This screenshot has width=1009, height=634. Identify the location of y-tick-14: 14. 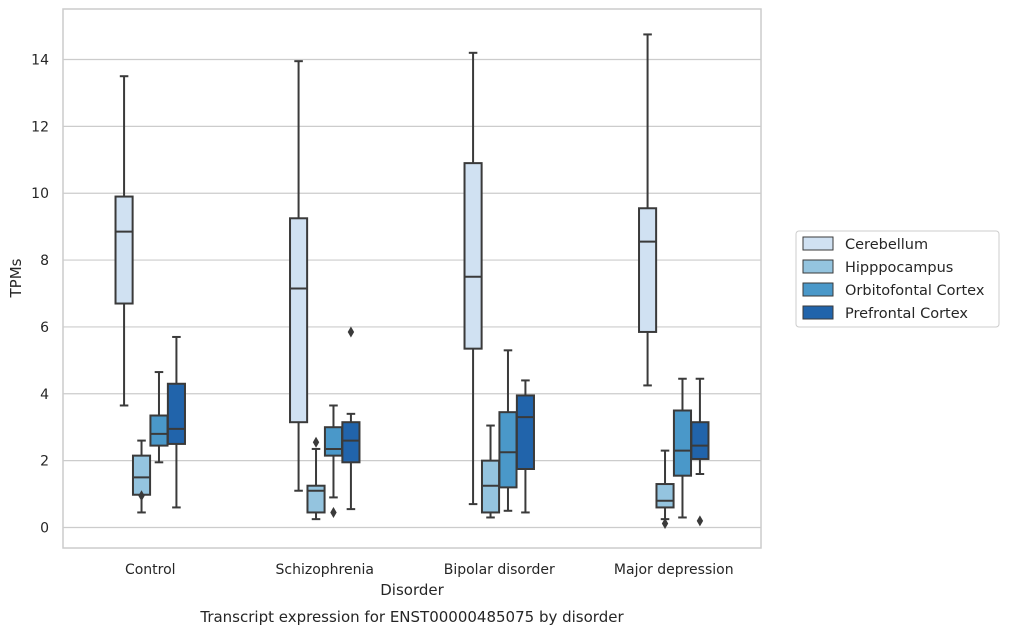
(40, 61).